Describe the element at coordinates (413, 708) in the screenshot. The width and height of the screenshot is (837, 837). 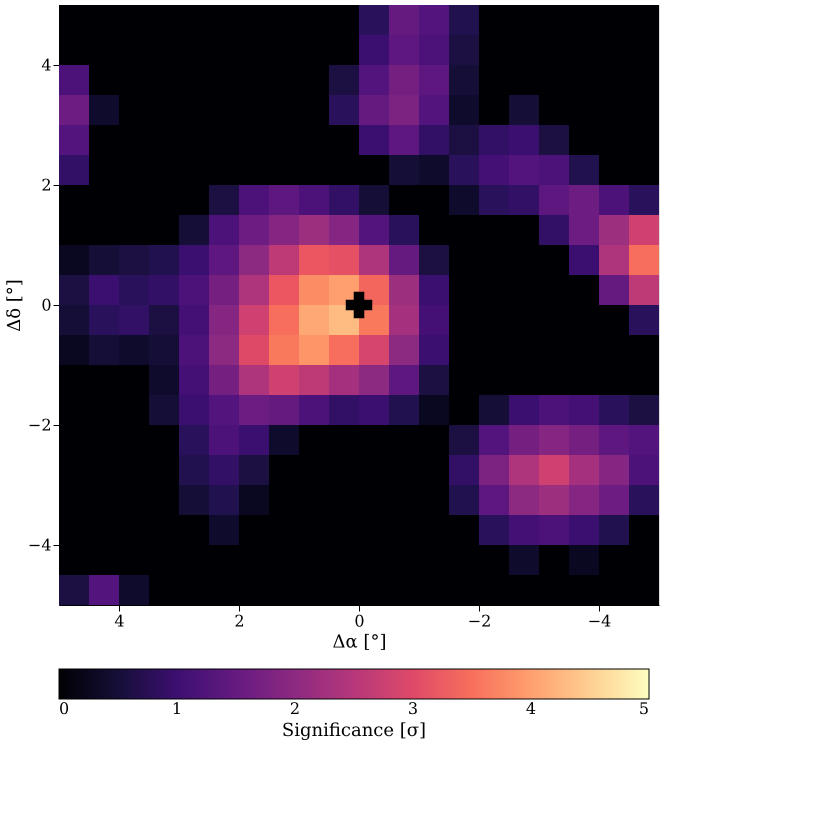
I see `color-bar-label: 3` at that location.